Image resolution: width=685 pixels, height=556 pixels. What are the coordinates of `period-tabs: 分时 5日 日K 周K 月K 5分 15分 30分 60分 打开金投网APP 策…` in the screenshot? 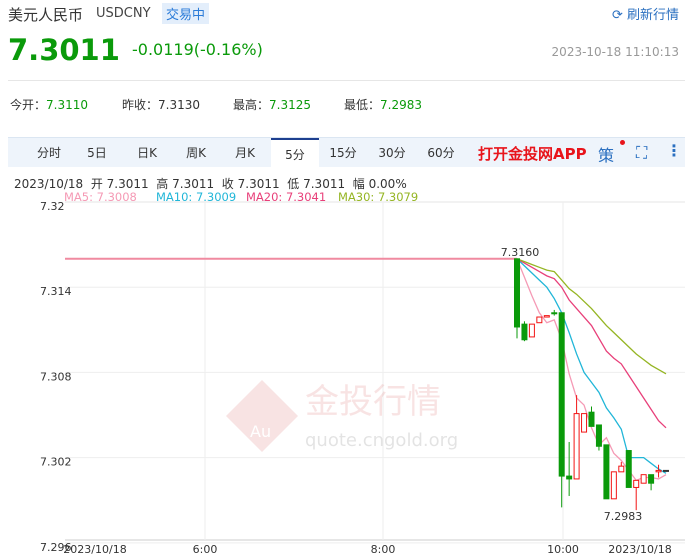 It's located at (346, 153).